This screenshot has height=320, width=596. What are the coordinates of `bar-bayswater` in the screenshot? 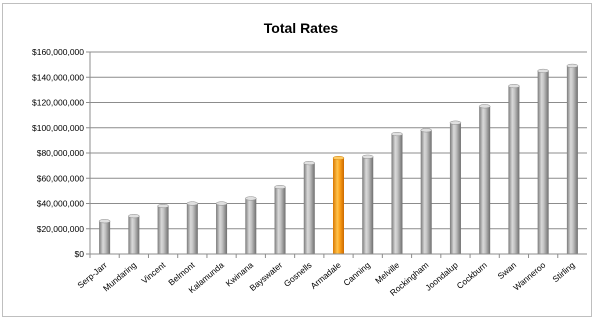 It's located at (280, 219).